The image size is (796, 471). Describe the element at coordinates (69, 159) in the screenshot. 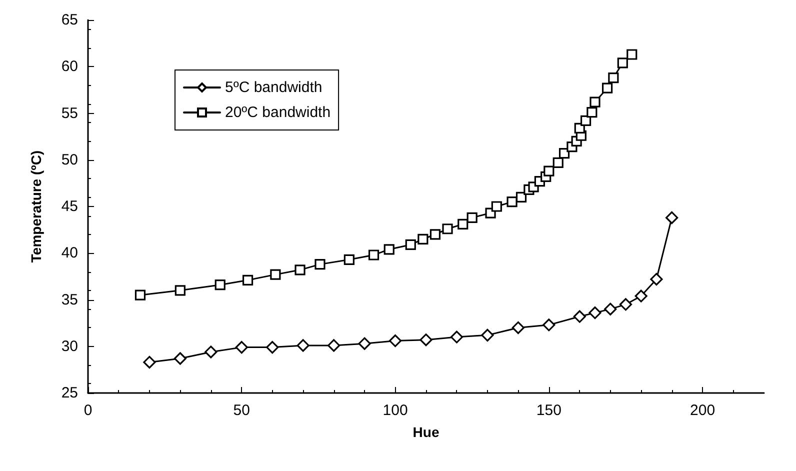

I see `y-tick-label: 50` at that location.